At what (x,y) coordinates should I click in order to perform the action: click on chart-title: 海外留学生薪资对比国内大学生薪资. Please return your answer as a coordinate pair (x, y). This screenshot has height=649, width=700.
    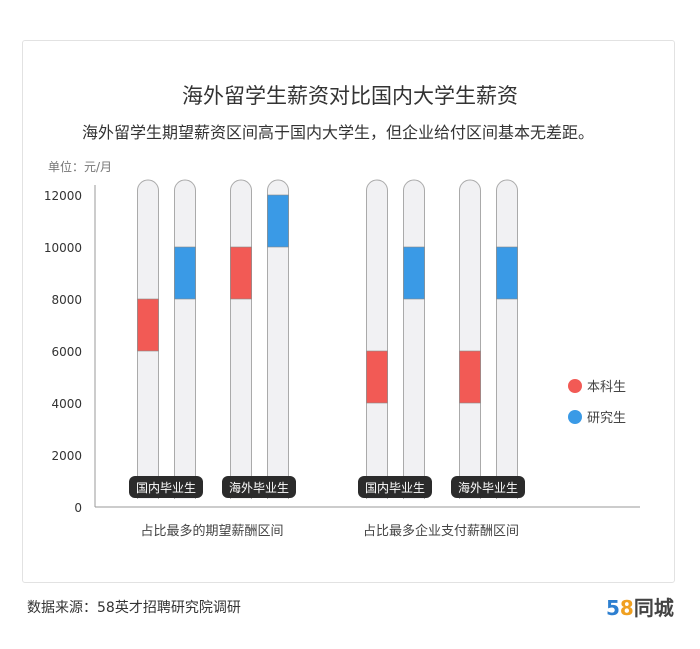
    Looking at the image, I should click on (350, 96).